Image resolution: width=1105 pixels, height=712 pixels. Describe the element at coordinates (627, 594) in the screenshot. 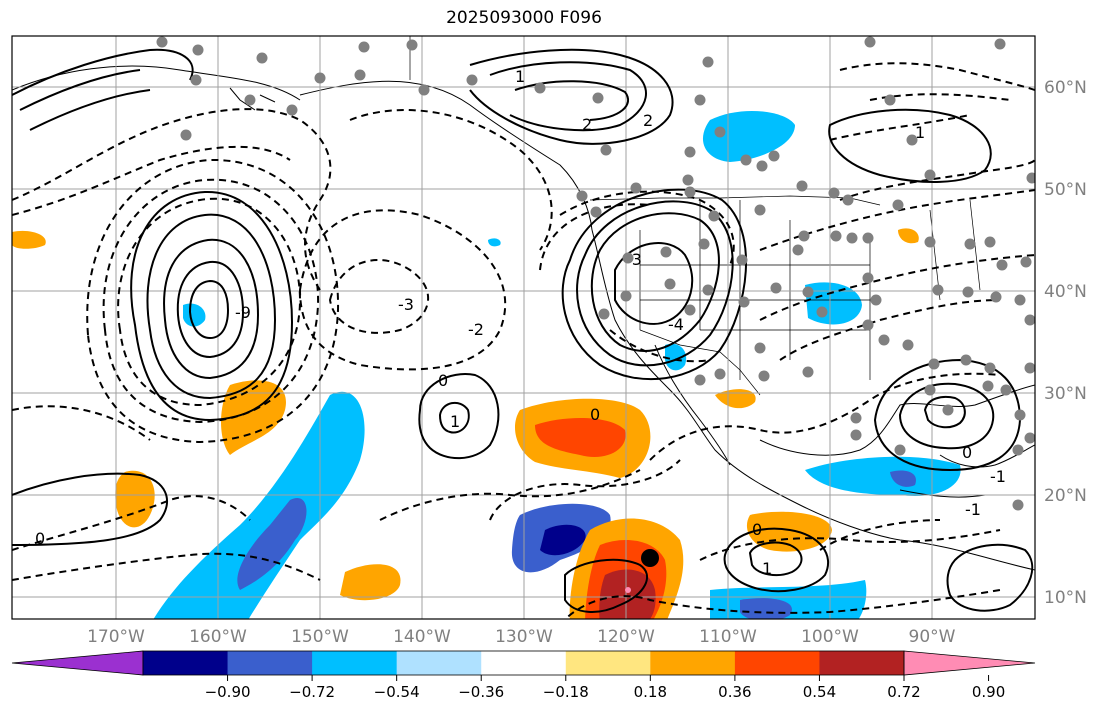

I see `shade-storm-darkred` at that location.